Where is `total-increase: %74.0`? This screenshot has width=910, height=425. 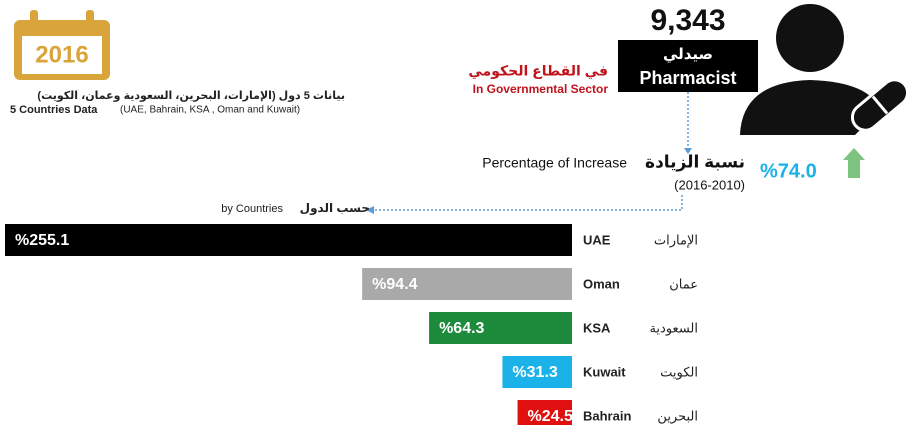 total-increase: %74.0 is located at coordinates (788, 171).